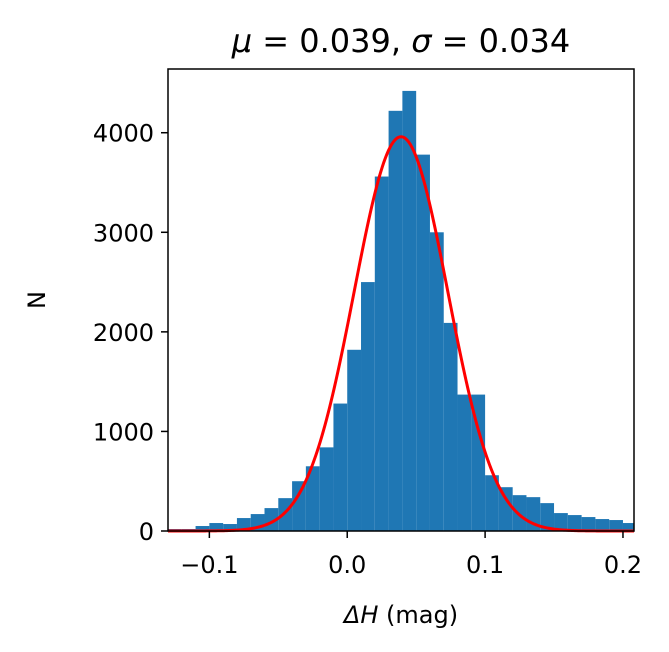 The height and width of the screenshot is (652, 669). What do you see at coordinates (485, 565) in the screenshot?
I see `x-tick-label: 0.1` at bounding box center [485, 565].